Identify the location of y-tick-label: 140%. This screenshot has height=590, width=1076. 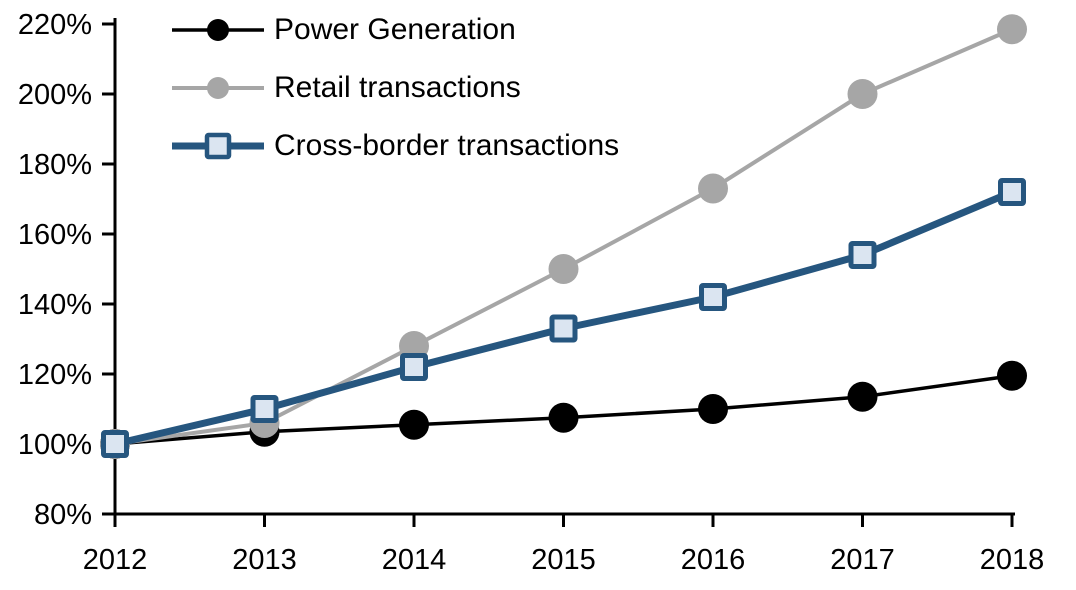
(55, 305).